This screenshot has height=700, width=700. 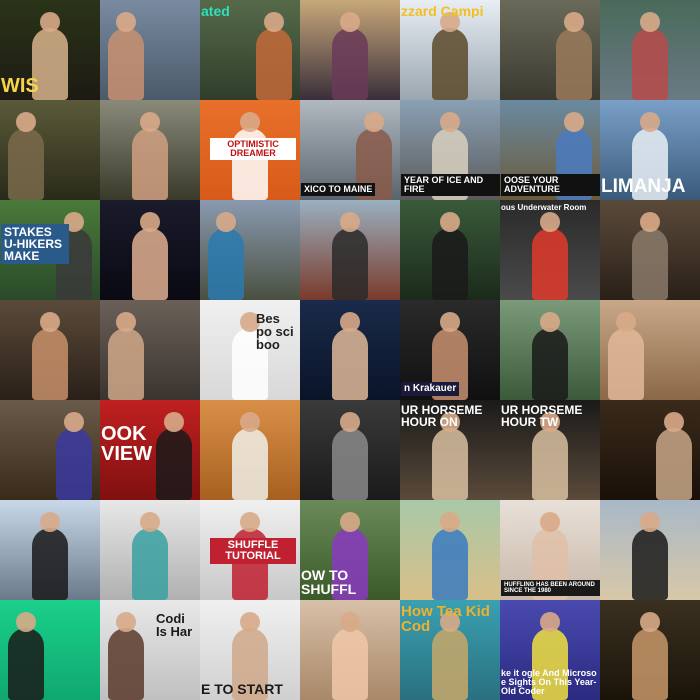 I want to click on shuffle-duo-thumb, so click(x=450, y=550).